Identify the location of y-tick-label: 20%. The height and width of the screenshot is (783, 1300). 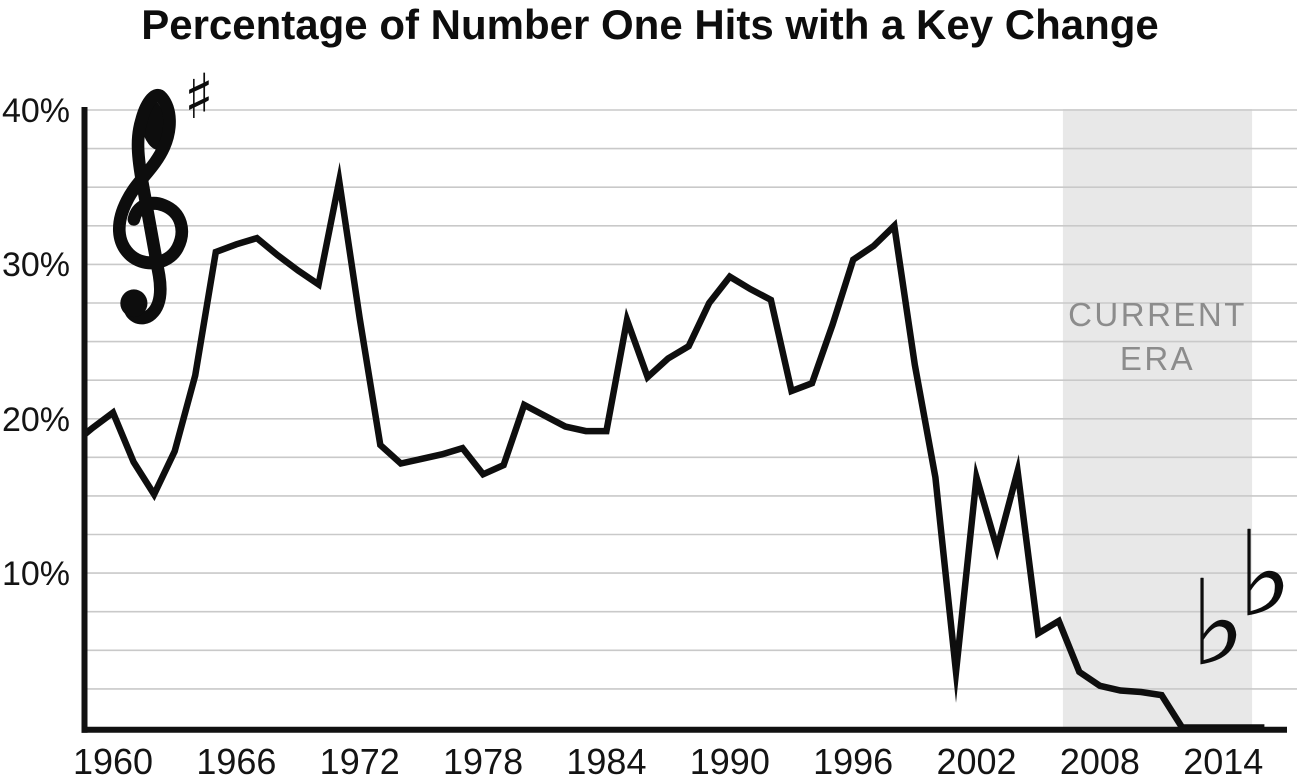
(35, 419).